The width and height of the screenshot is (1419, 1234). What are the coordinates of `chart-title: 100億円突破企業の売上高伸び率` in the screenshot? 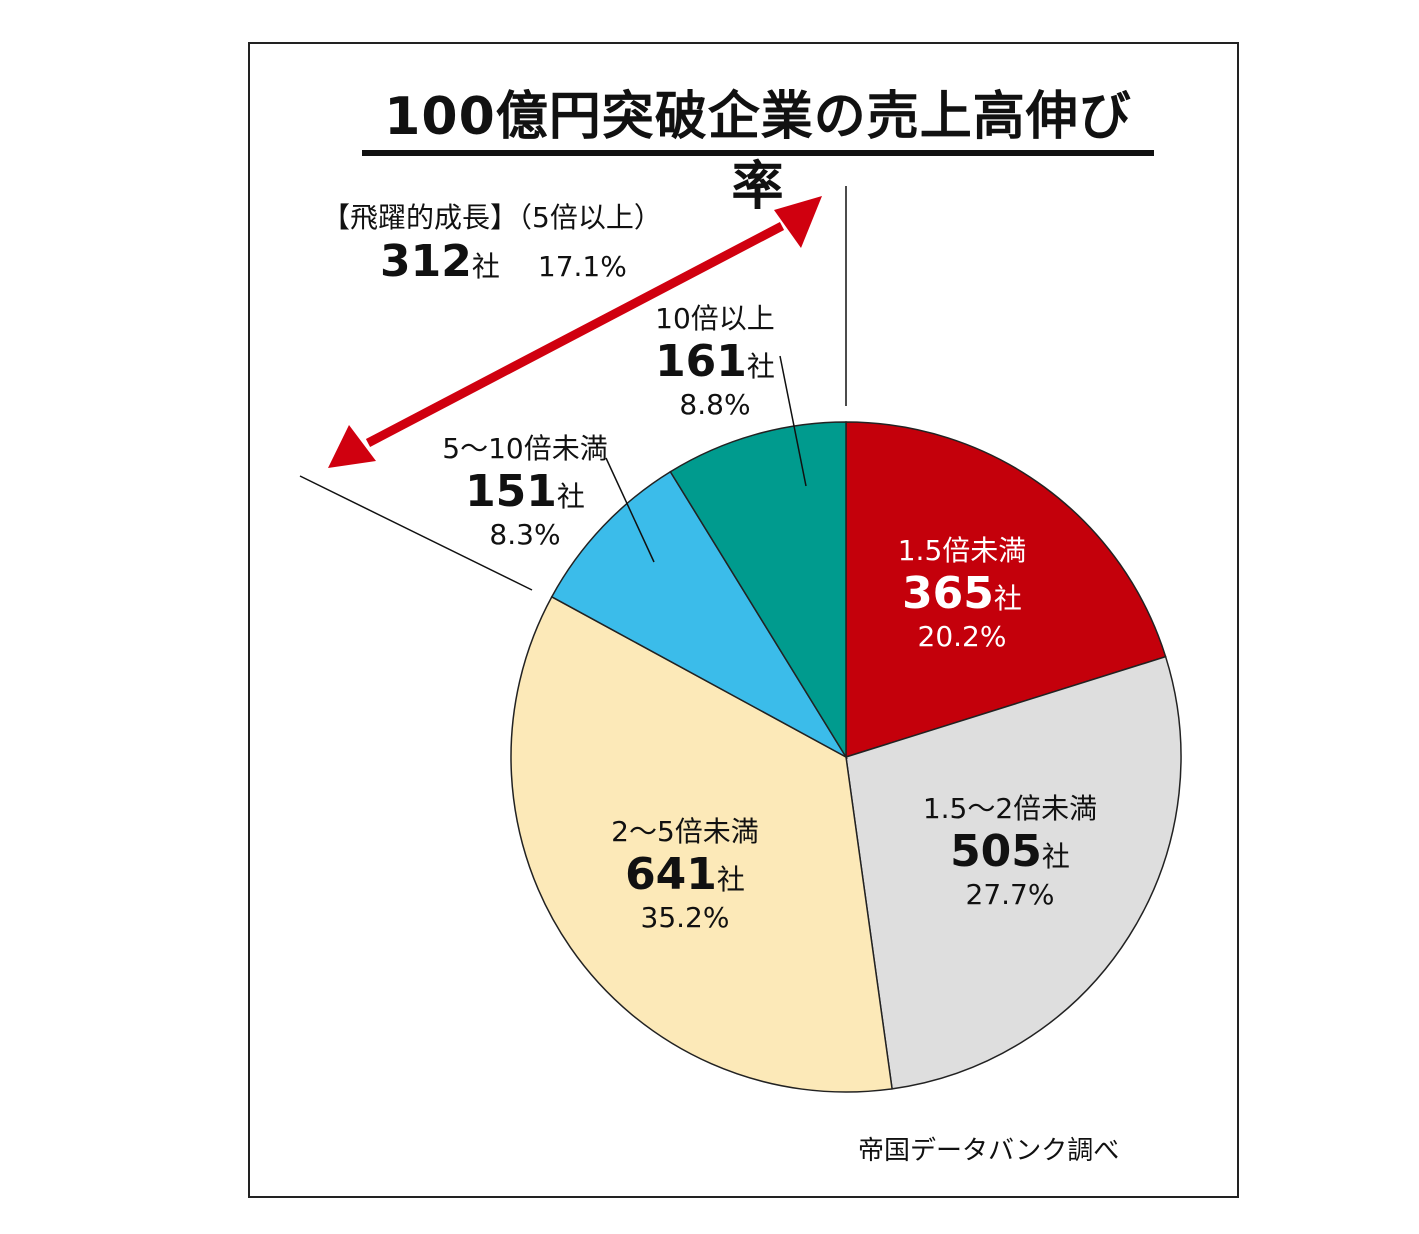 It's located at (758, 152).